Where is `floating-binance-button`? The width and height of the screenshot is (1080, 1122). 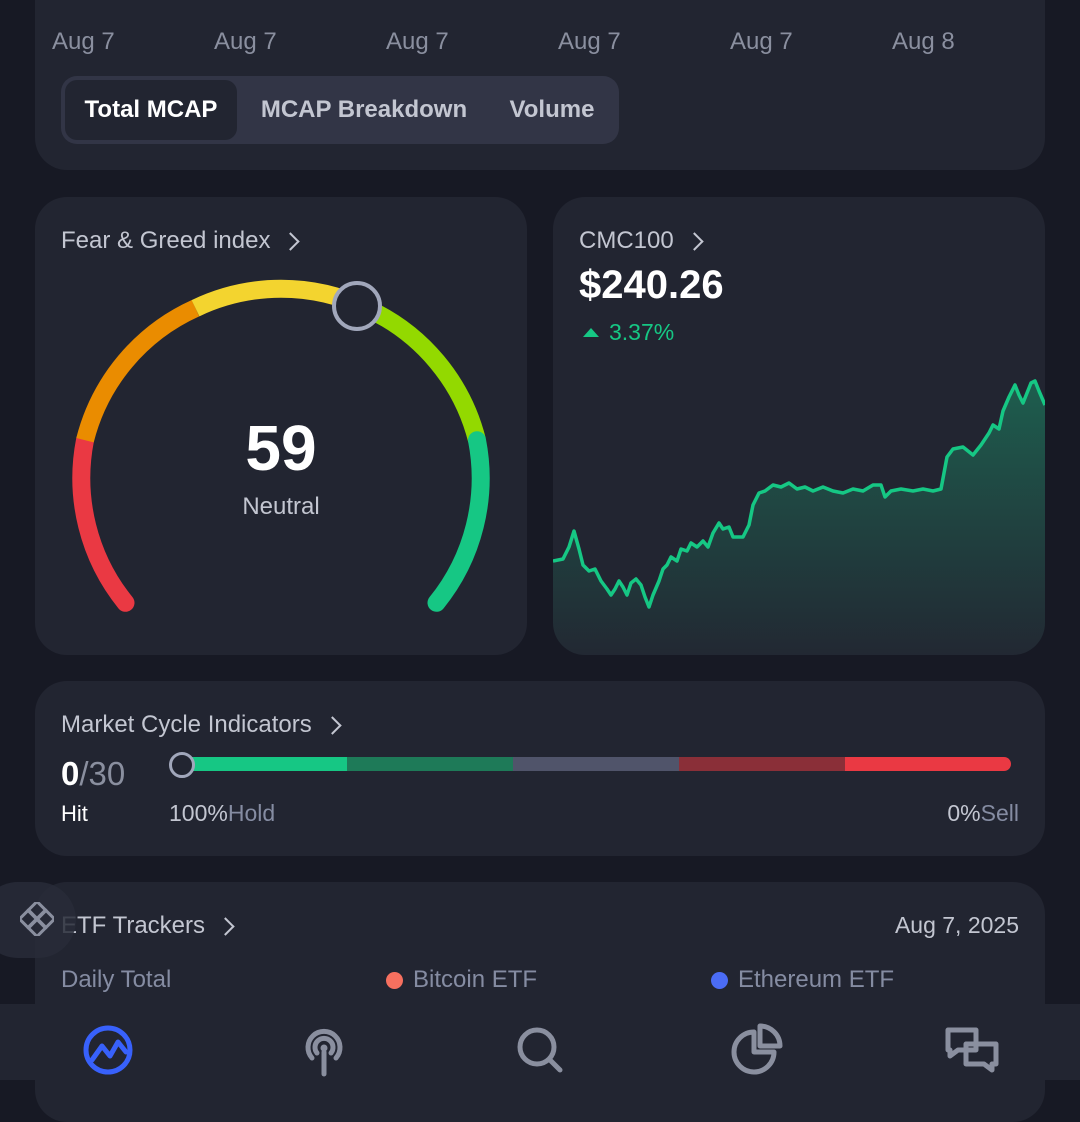 floating-binance-button is located at coordinates (38, 920).